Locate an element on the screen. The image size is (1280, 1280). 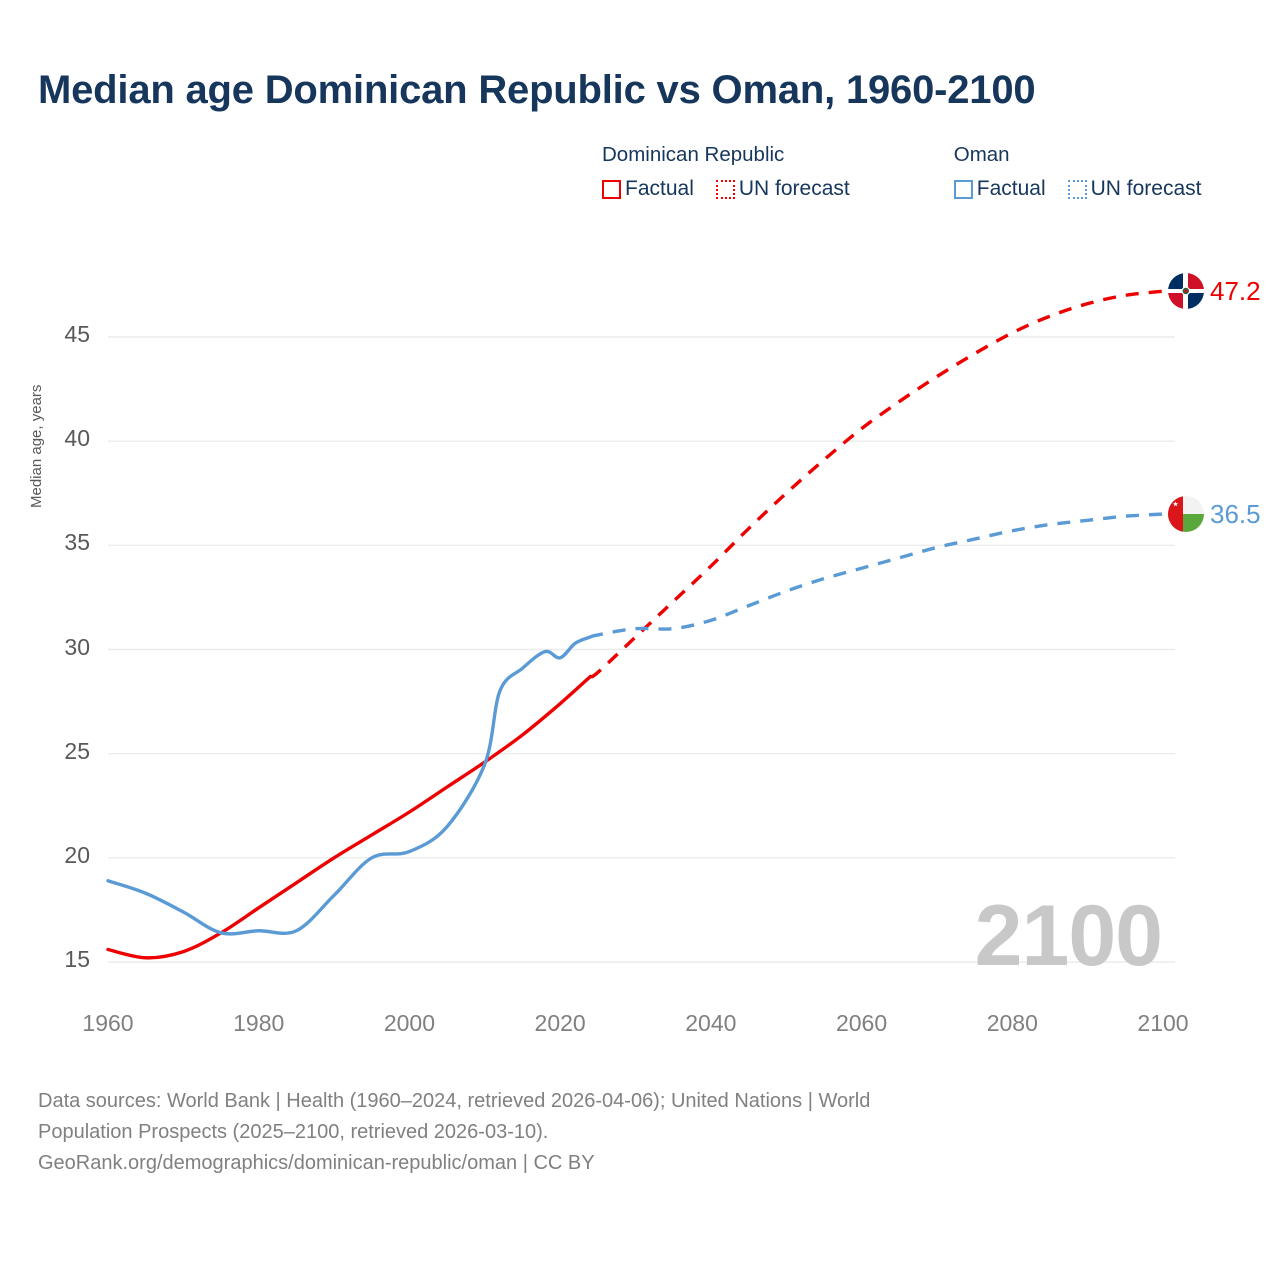
legend-item-dr-factual: Factual is located at coordinates (648, 189).